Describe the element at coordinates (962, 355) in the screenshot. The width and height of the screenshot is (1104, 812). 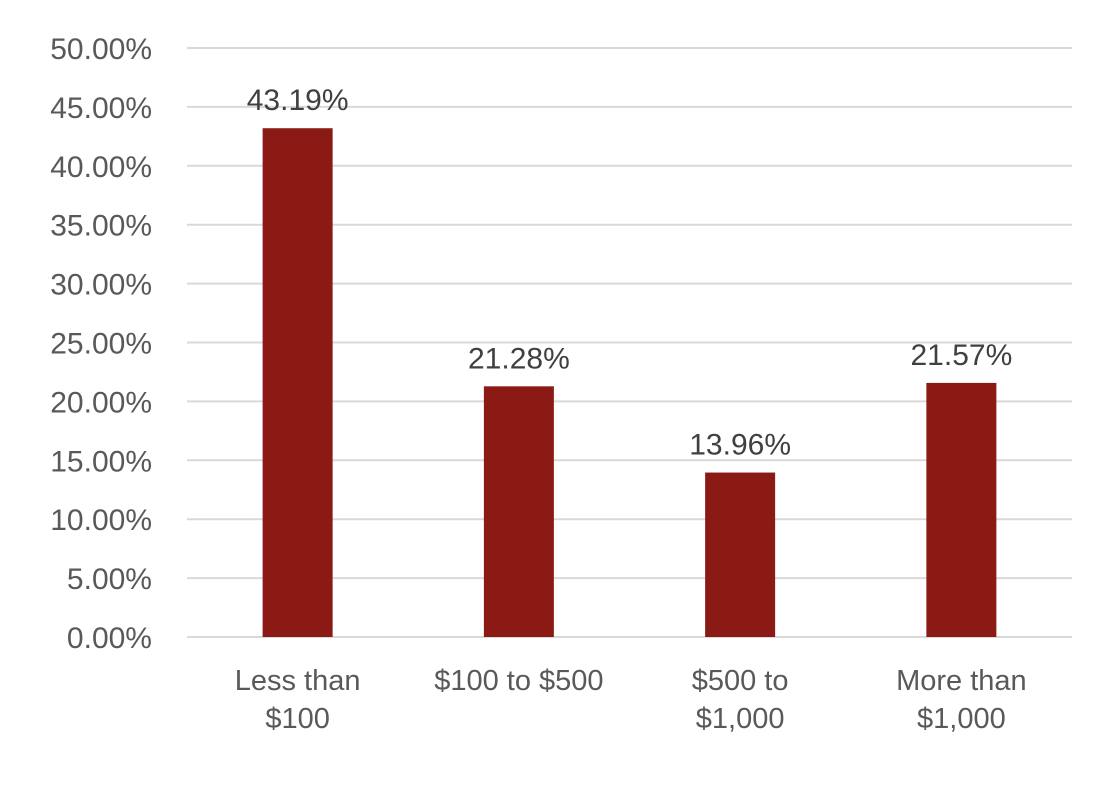
I see `data-label: 21.57%` at that location.